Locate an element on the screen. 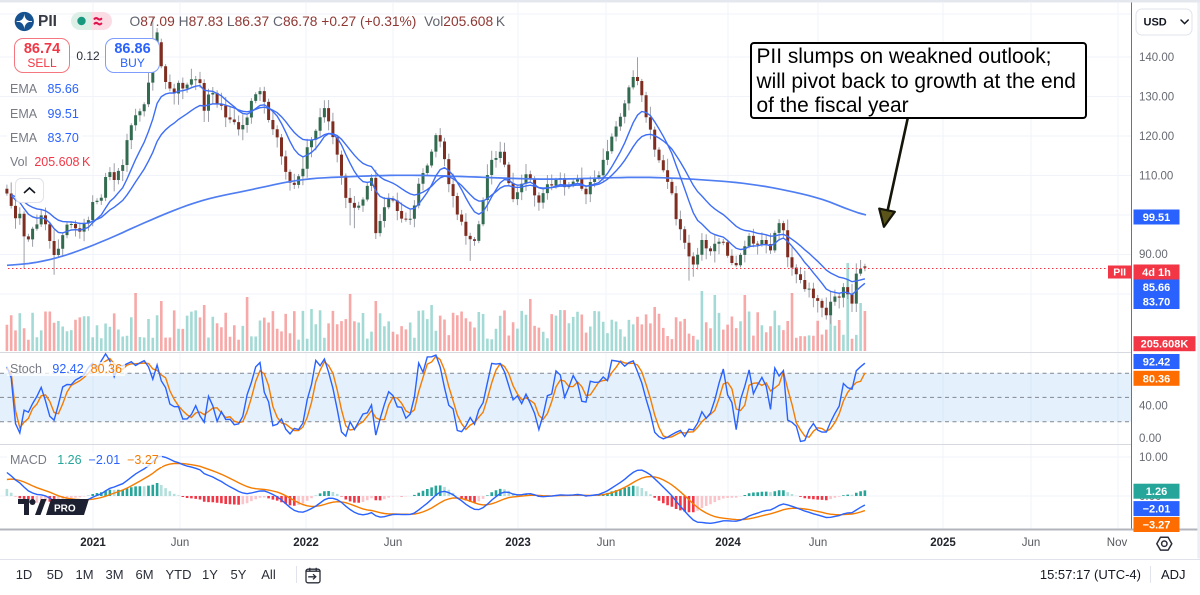  svg-text: 4d 1h is located at coordinates (1156, 273).